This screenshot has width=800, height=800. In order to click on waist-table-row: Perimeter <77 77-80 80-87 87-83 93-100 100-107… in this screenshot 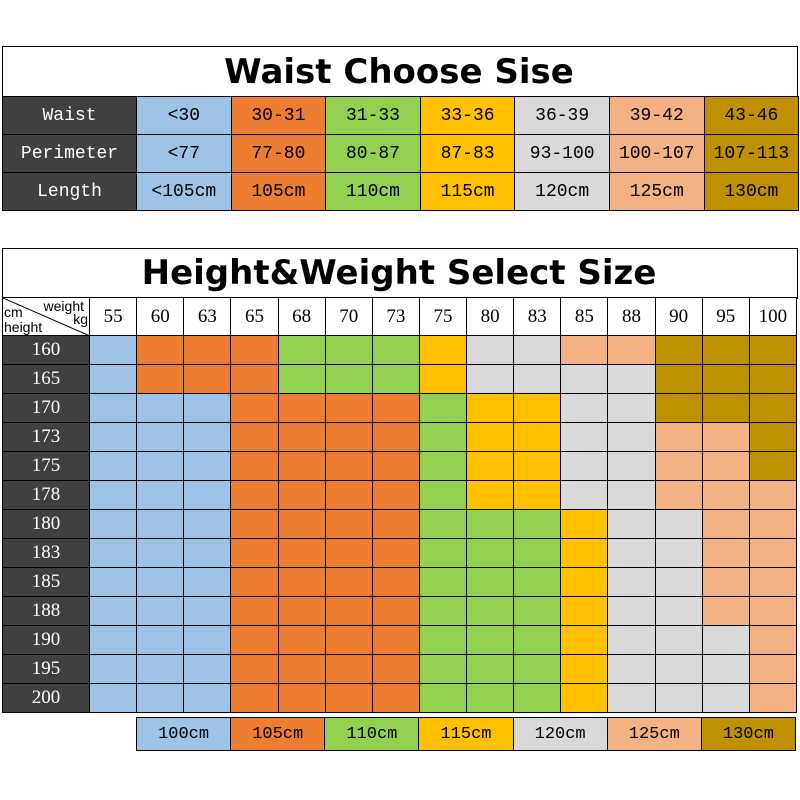, I will do `click(401, 153)`.